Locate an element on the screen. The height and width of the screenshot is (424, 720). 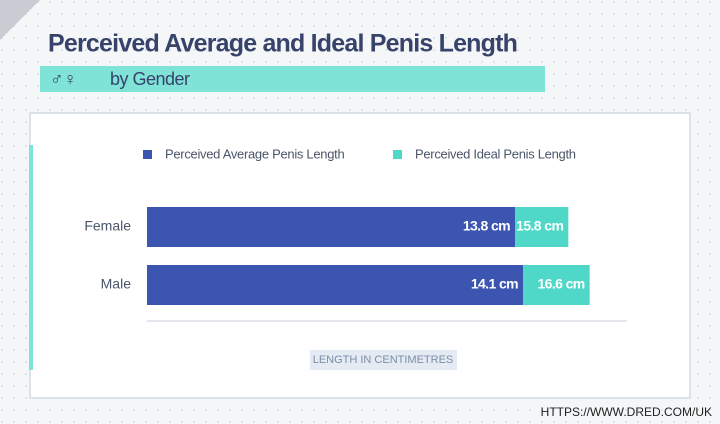
x-axis-label: LENGTH IN CENTIMETRES is located at coordinates (383, 360).